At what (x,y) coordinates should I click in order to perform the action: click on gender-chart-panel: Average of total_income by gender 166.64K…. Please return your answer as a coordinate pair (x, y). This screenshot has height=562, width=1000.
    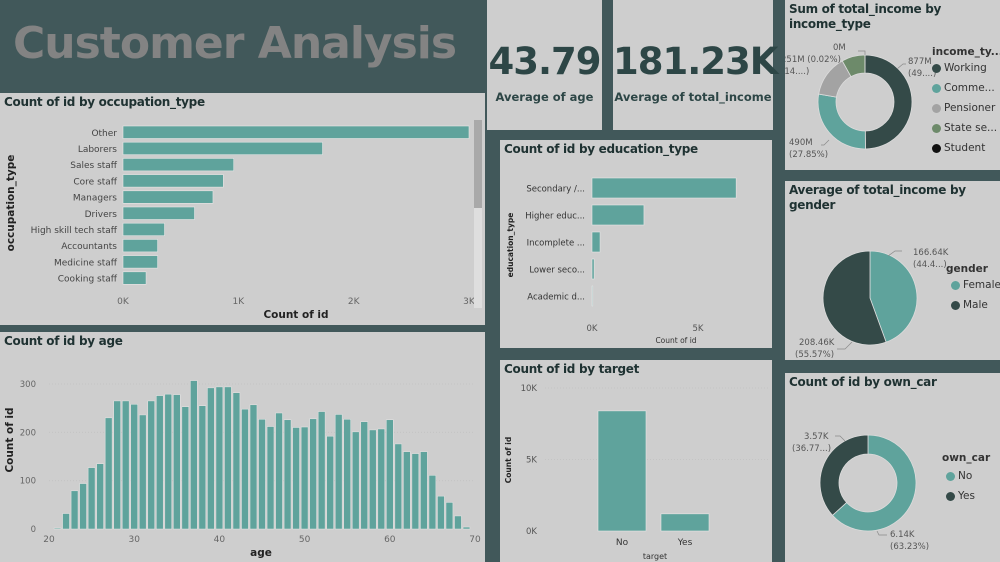
    Looking at the image, I should click on (892, 270).